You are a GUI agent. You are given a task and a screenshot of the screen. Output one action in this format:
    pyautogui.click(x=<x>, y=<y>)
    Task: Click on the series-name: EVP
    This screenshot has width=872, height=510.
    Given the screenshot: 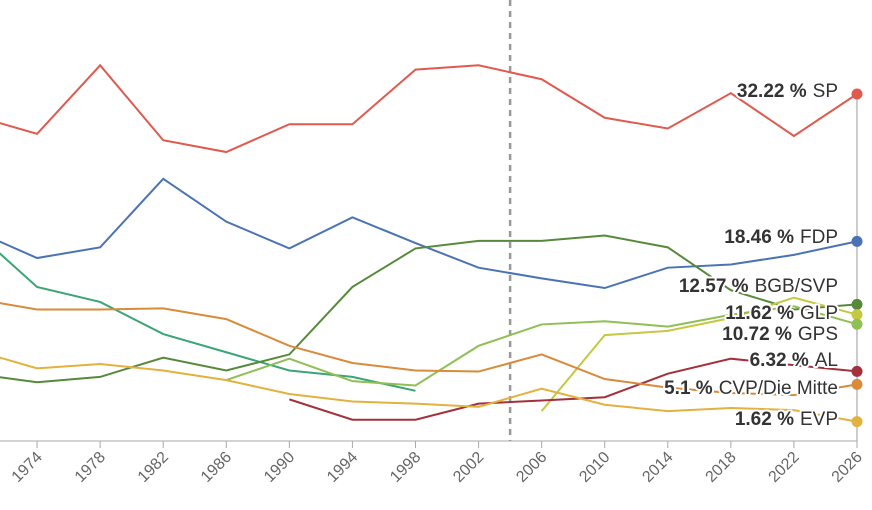 What is the action you would take?
    pyautogui.click(x=819, y=419)
    